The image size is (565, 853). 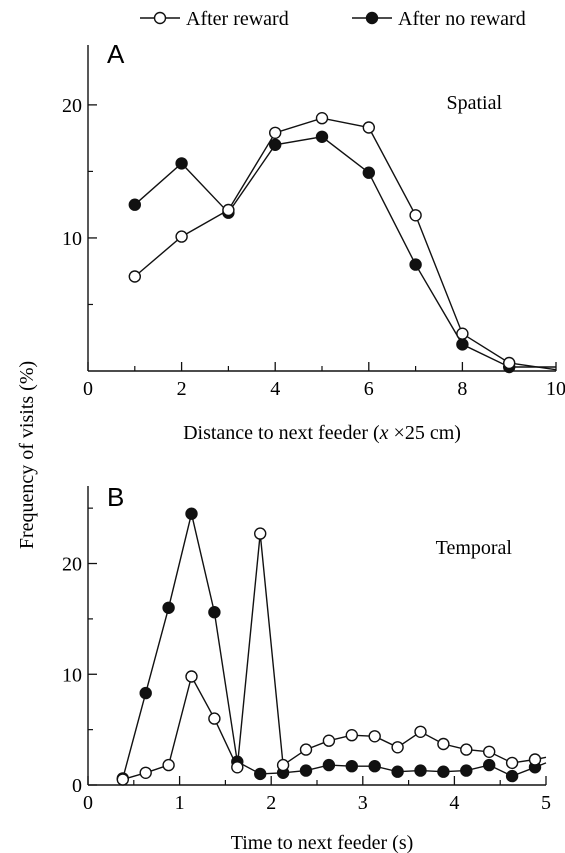 What do you see at coordinates (88, 389) in the screenshot?
I see `panel-a-x-tick-label: 0` at bounding box center [88, 389].